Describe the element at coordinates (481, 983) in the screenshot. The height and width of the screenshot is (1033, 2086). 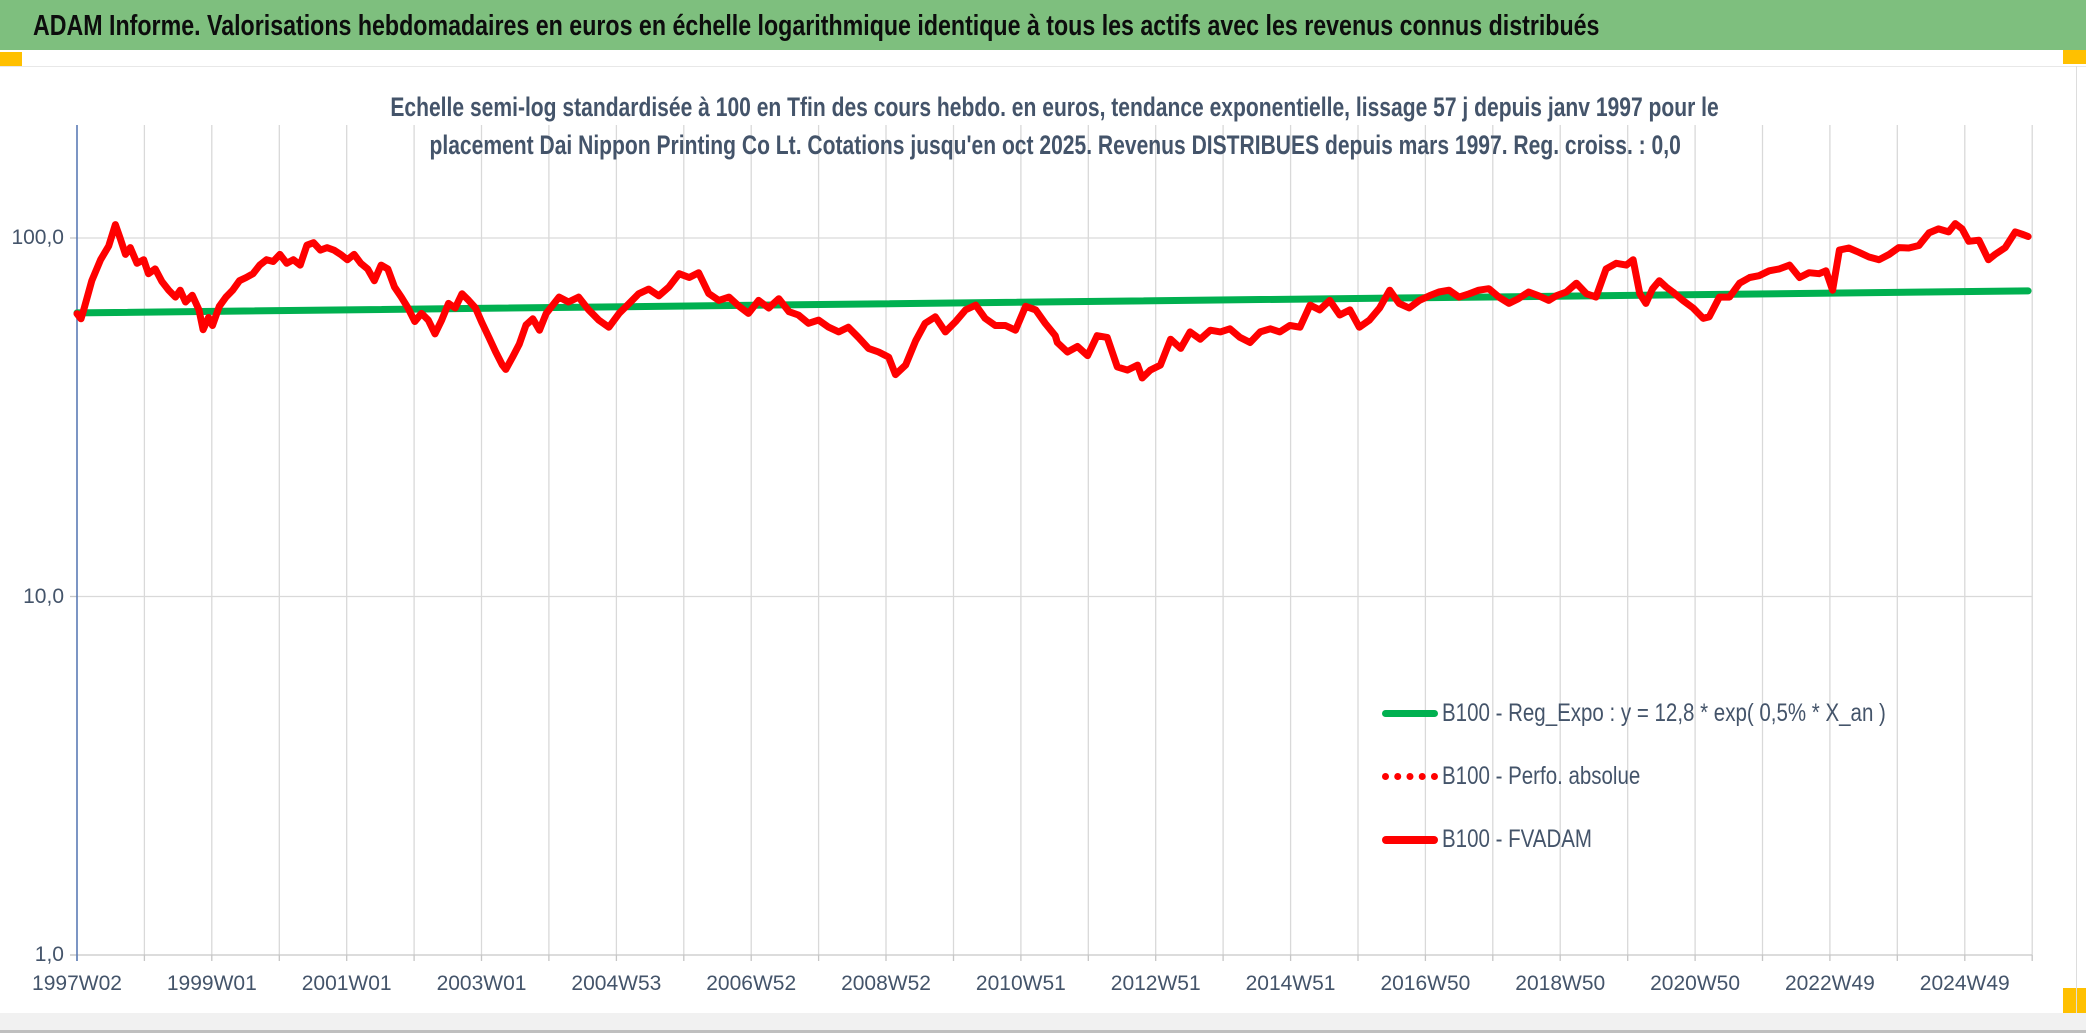
I see `x-axis-tick-label: 2003W01` at that location.